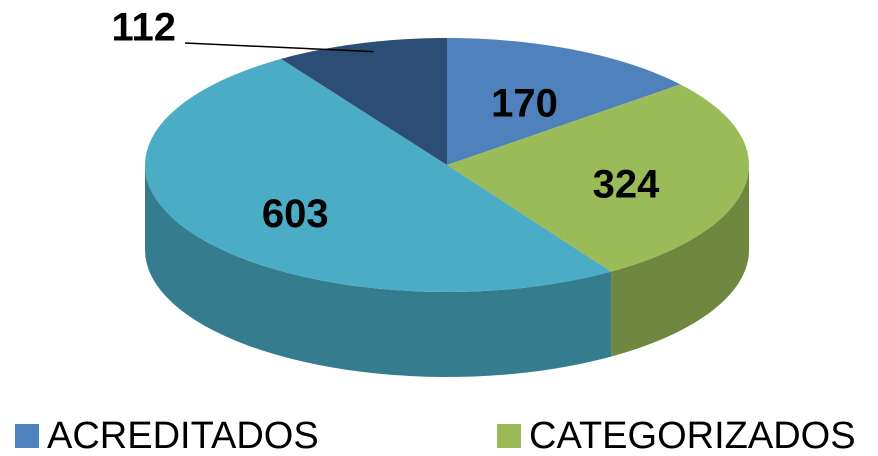  What do you see at coordinates (524, 104) in the screenshot?
I see `value-label: 170` at bounding box center [524, 104].